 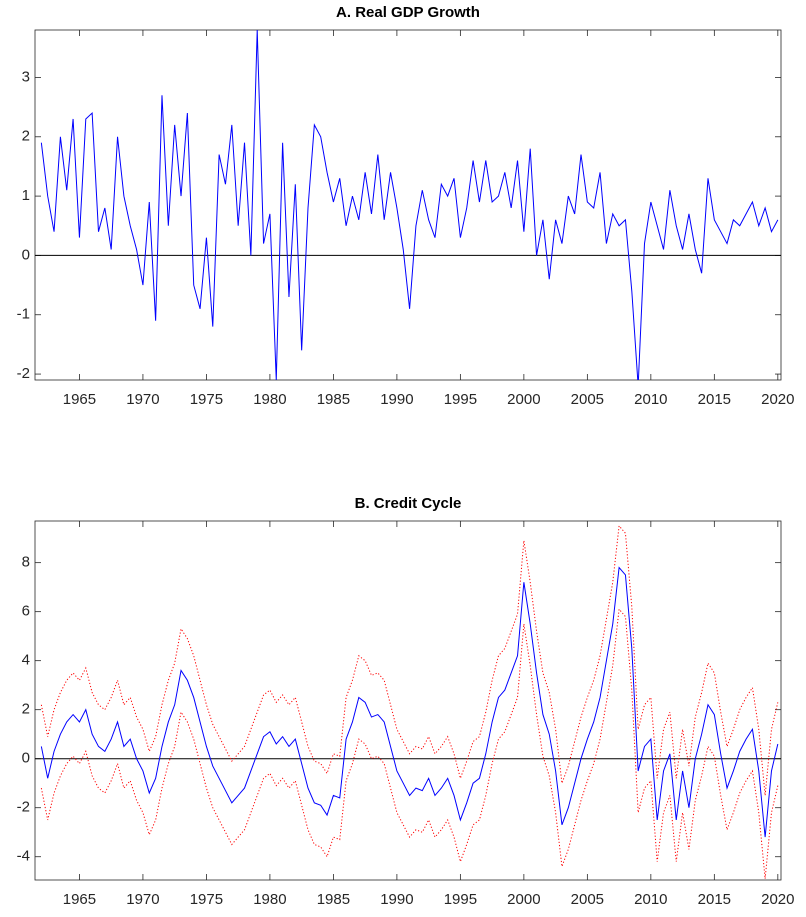 What do you see at coordinates (26, 611) in the screenshot?
I see `y-tick-label: 6` at bounding box center [26, 611].